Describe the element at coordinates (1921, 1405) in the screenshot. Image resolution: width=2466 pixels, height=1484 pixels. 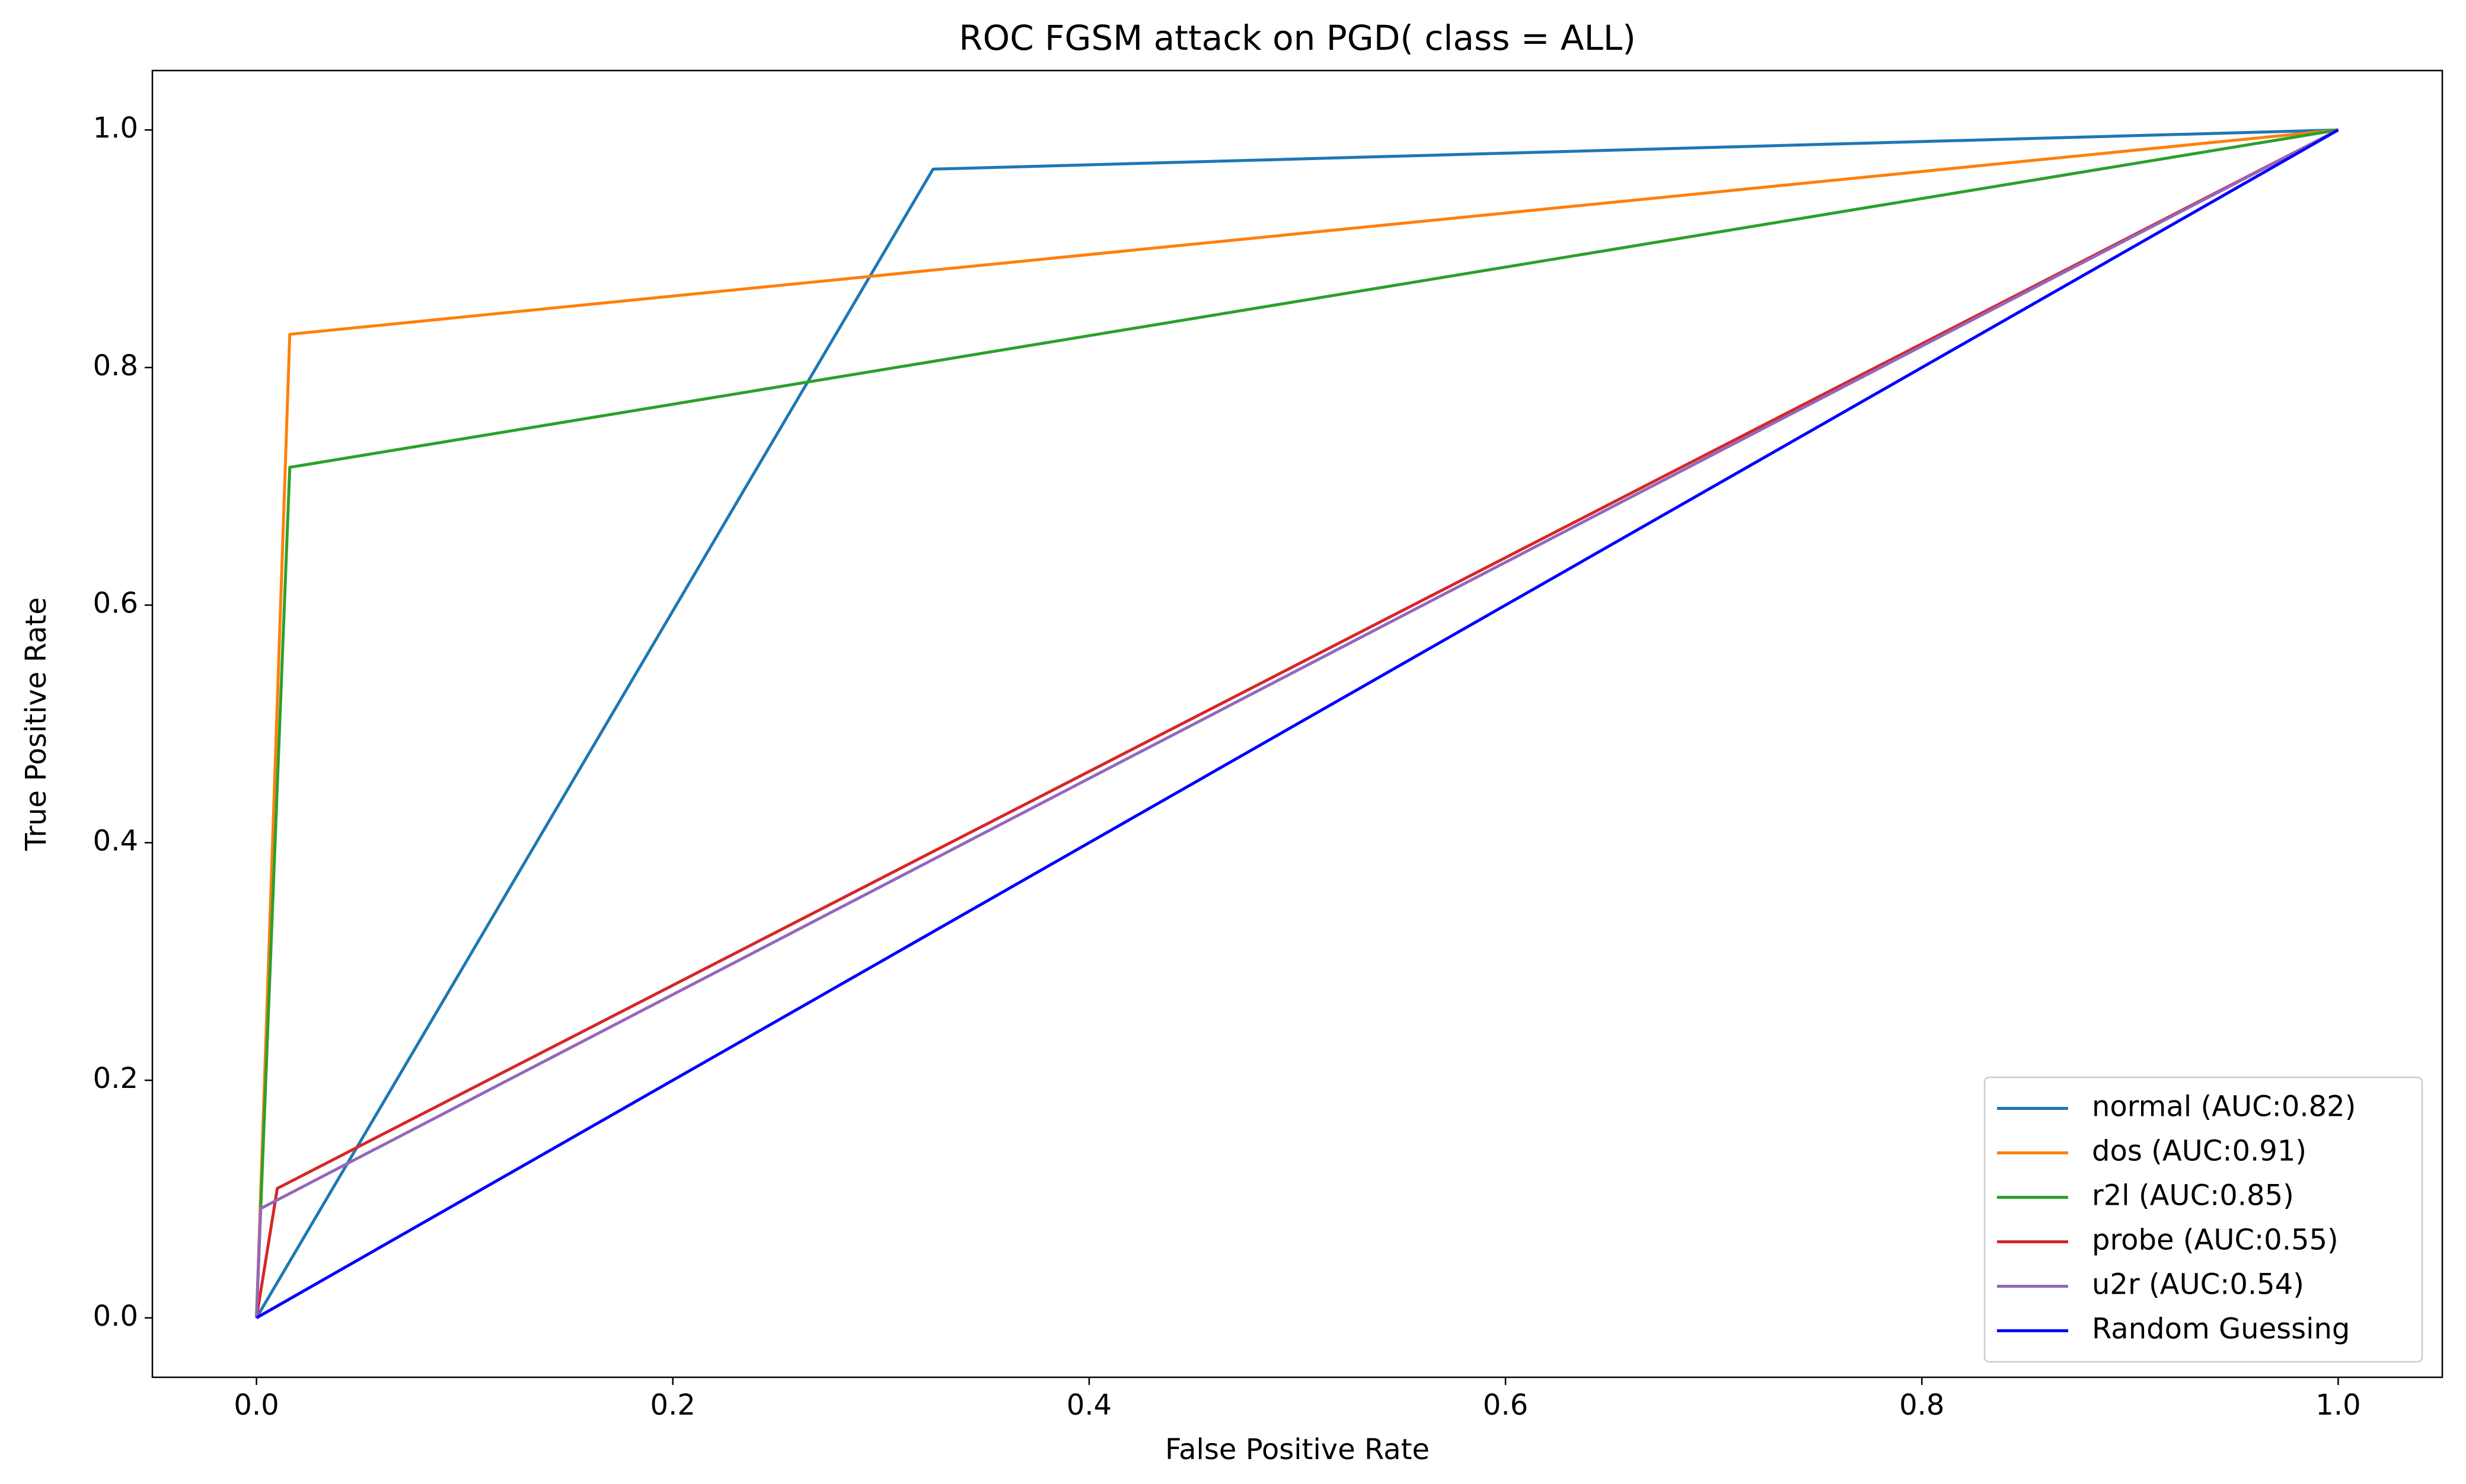
I see `x-tick-label: 0.8` at that location.